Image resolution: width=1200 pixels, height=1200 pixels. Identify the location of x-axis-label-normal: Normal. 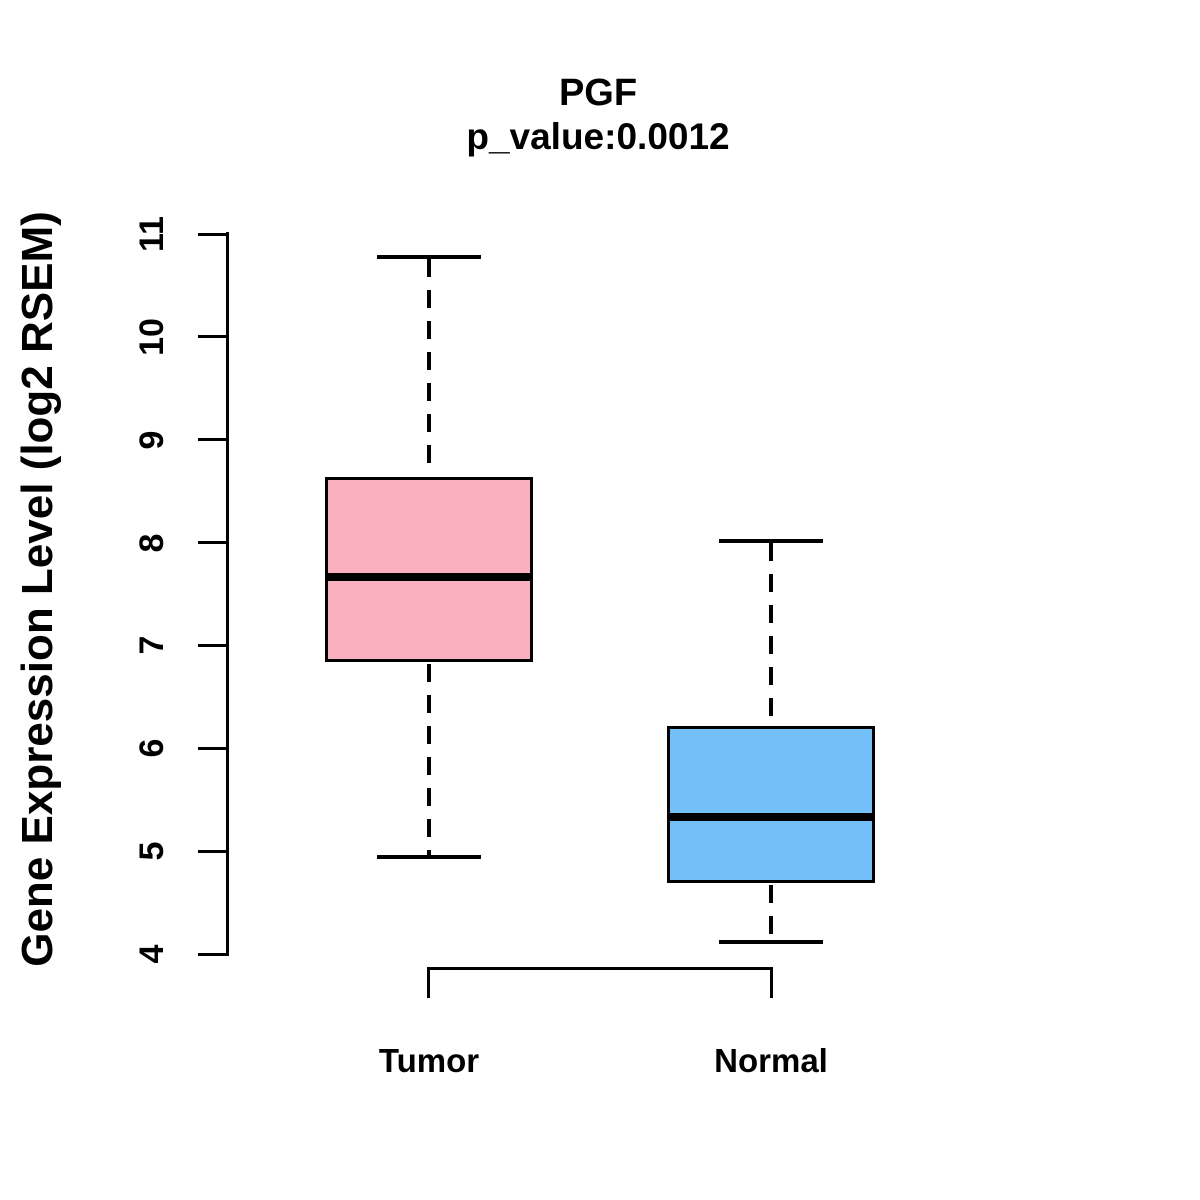
(771, 1060).